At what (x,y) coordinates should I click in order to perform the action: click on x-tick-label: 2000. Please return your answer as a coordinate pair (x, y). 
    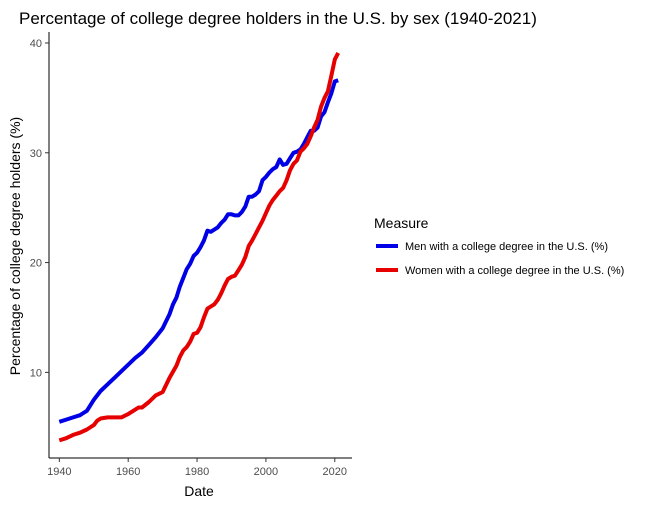
    Looking at the image, I should click on (266, 472).